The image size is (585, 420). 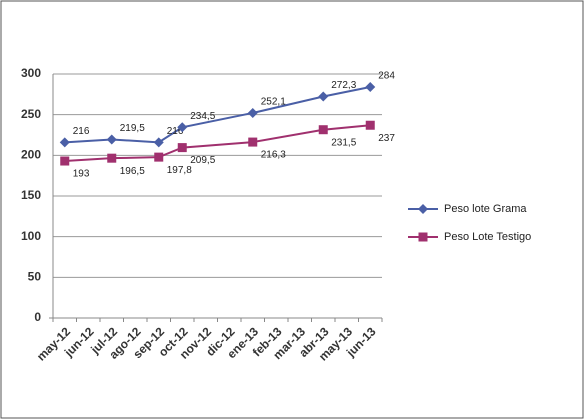 What do you see at coordinates (386, 76) in the screenshot?
I see `data-label: 284` at bounding box center [386, 76].